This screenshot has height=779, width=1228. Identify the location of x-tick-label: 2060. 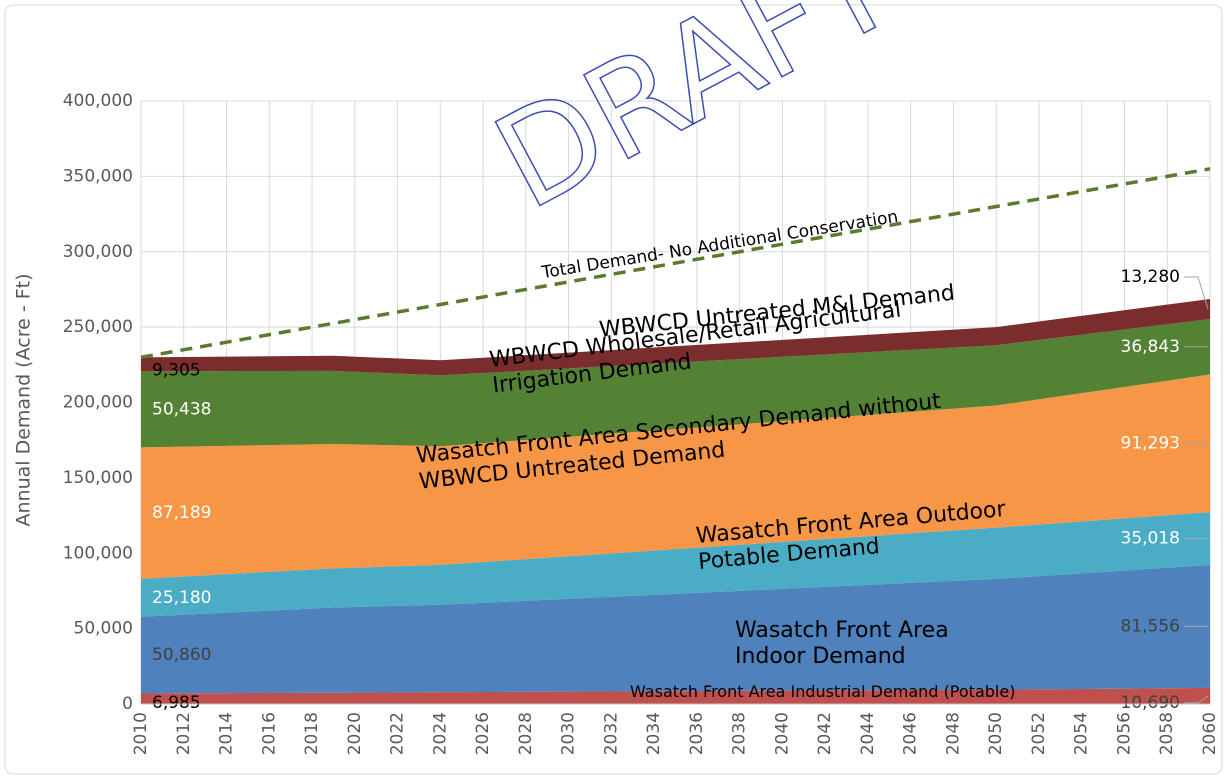
(1210, 733).